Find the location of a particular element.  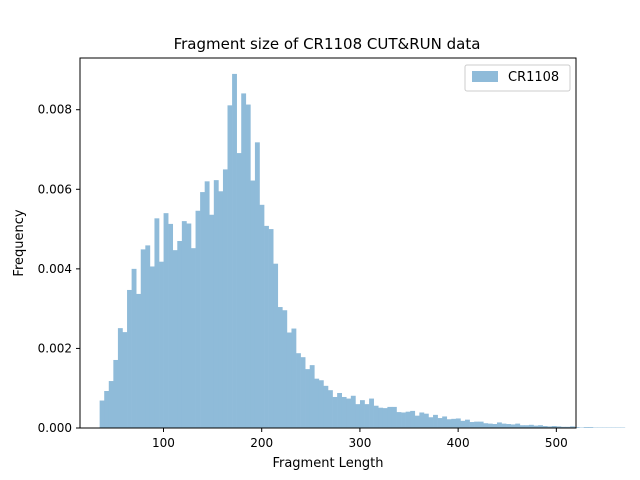

y-tick-label: 0.006 is located at coordinates (55, 189).